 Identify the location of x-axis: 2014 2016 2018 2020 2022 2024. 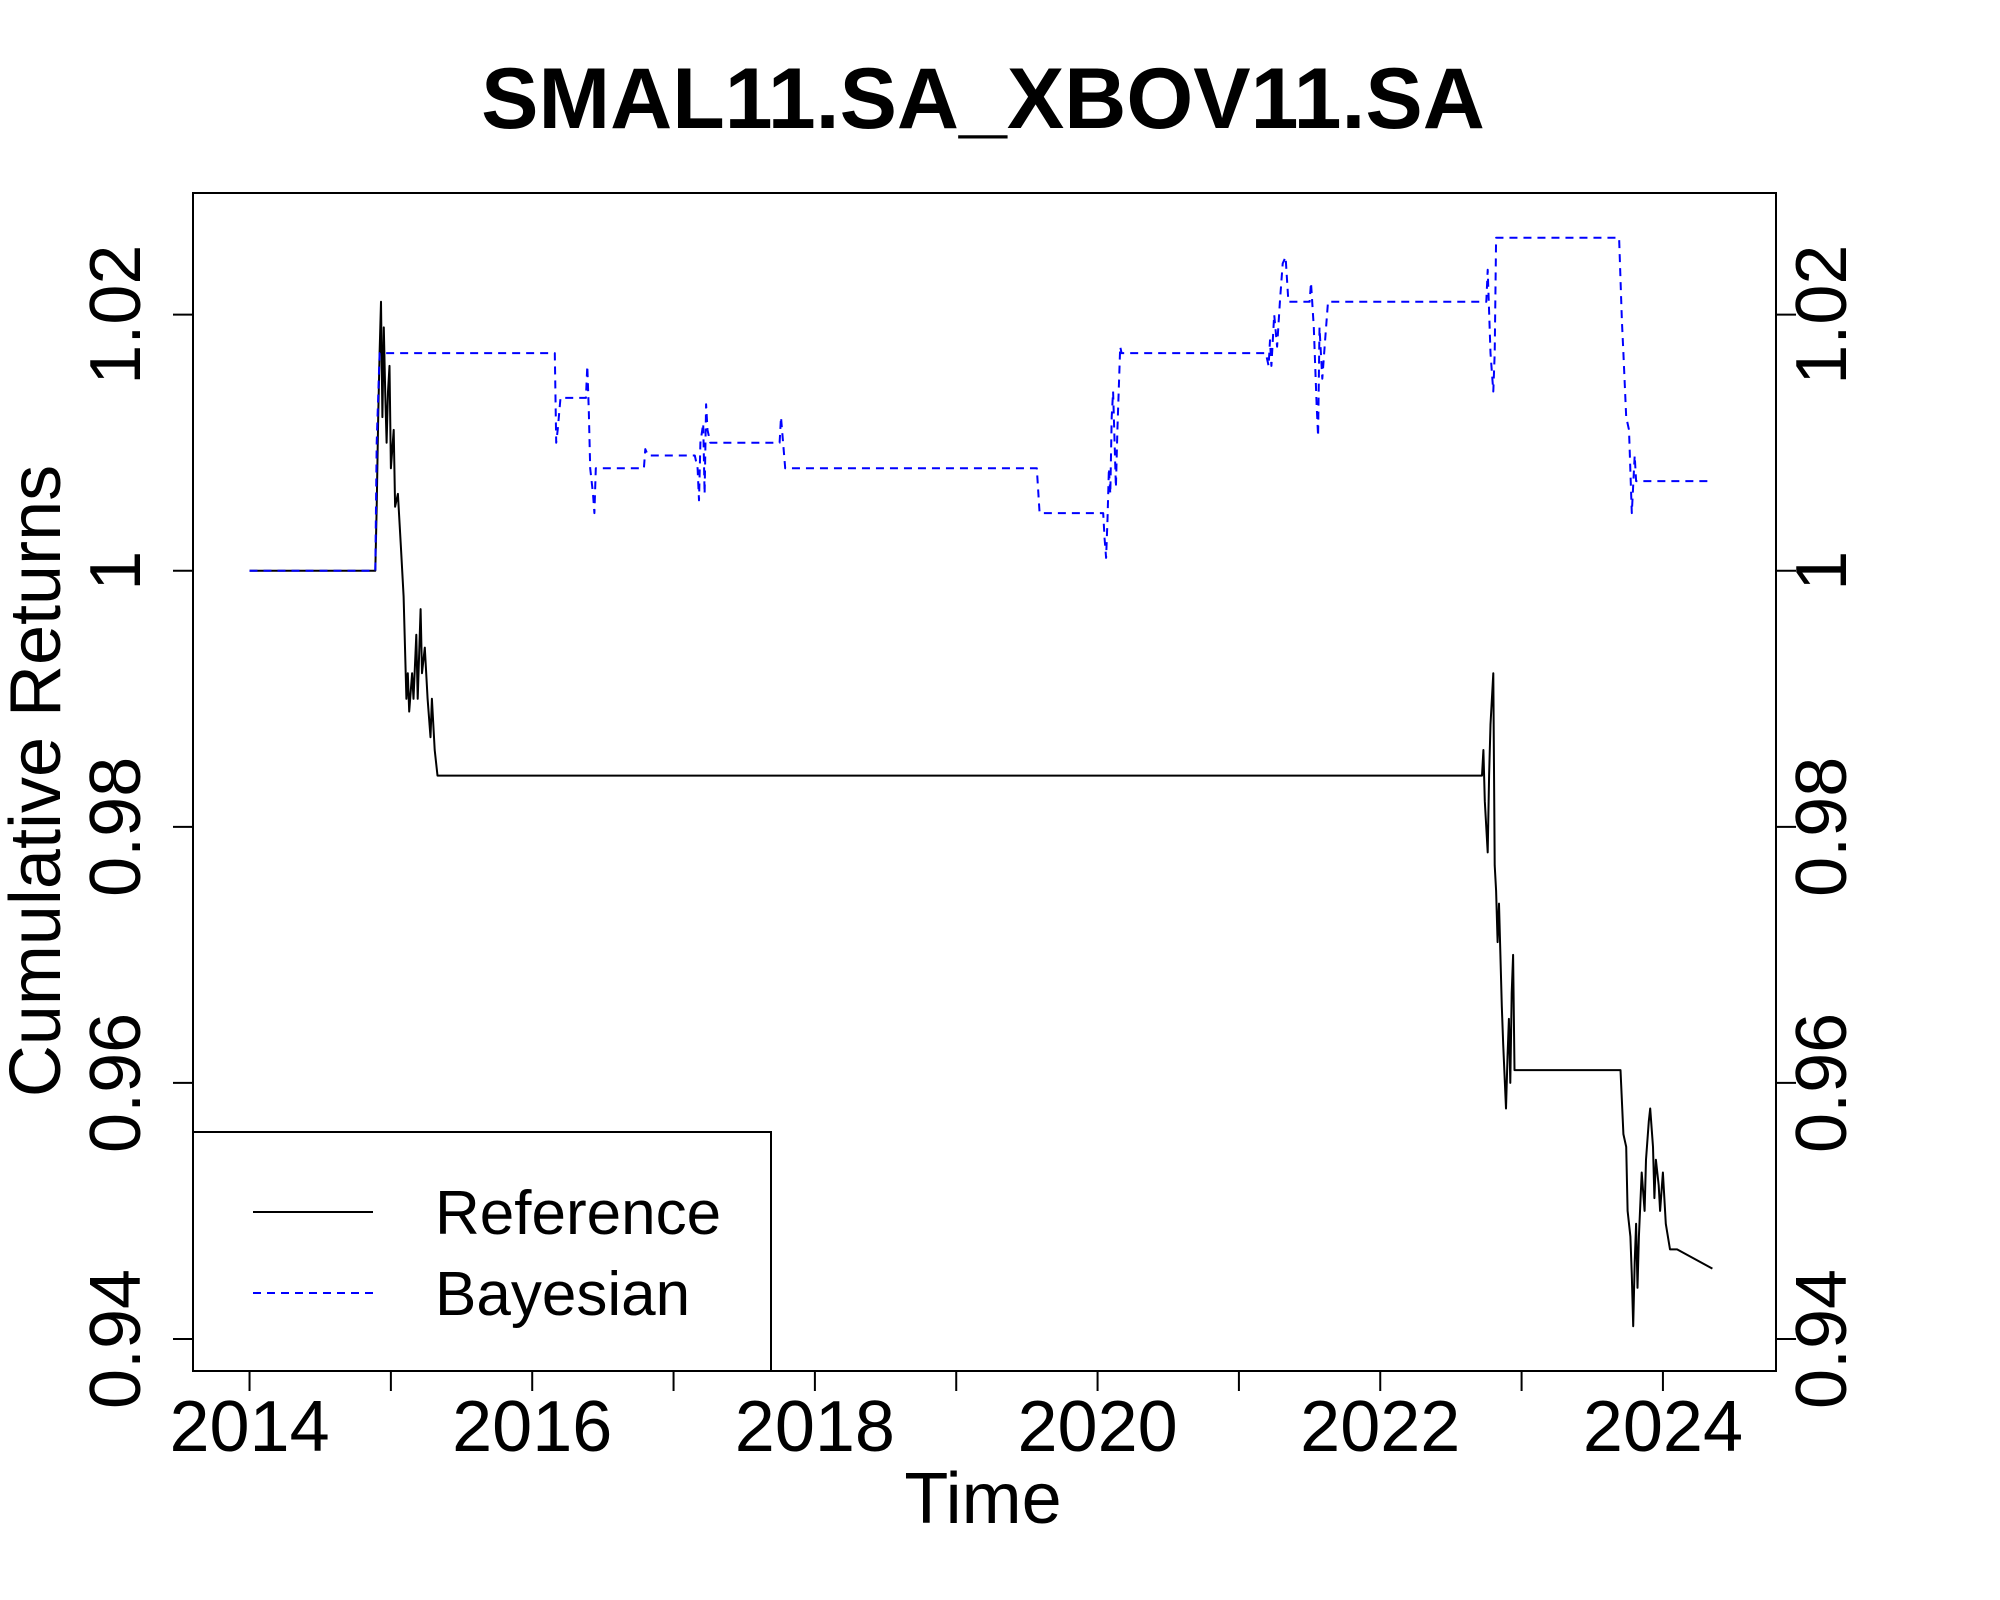
(956, 1419).